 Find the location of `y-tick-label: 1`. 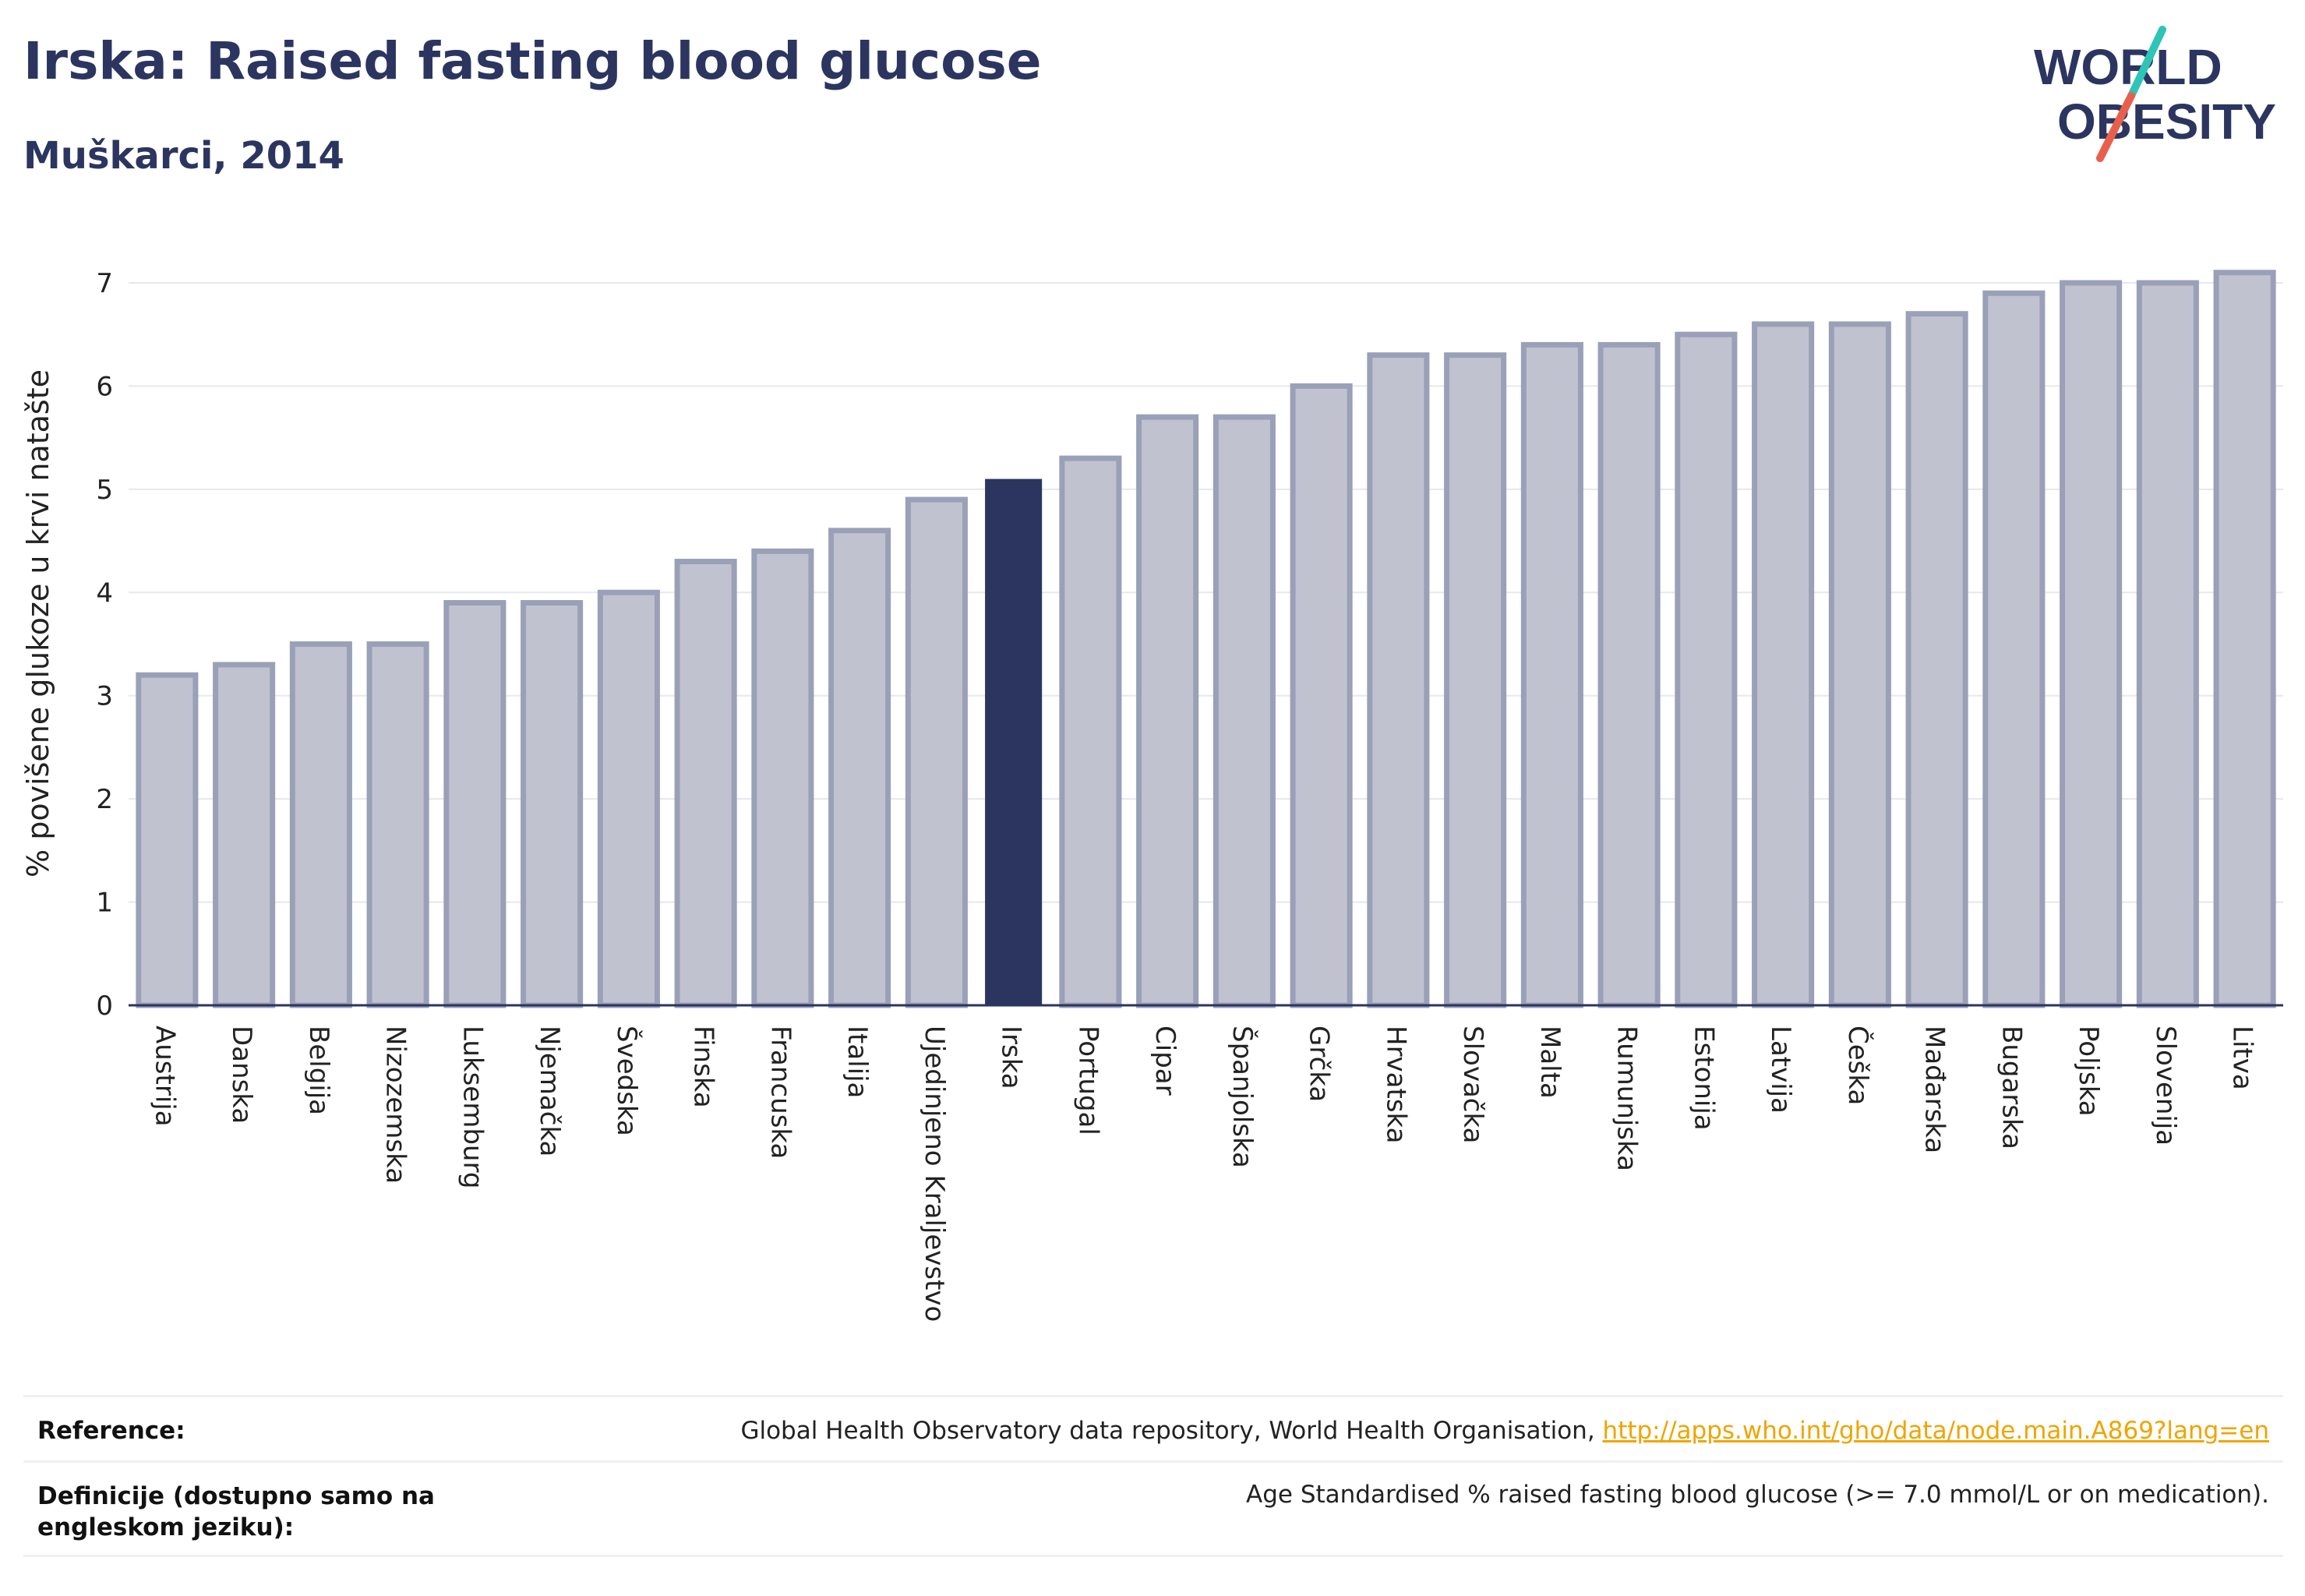

y-tick-label: 1 is located at coordinates (105, 903).